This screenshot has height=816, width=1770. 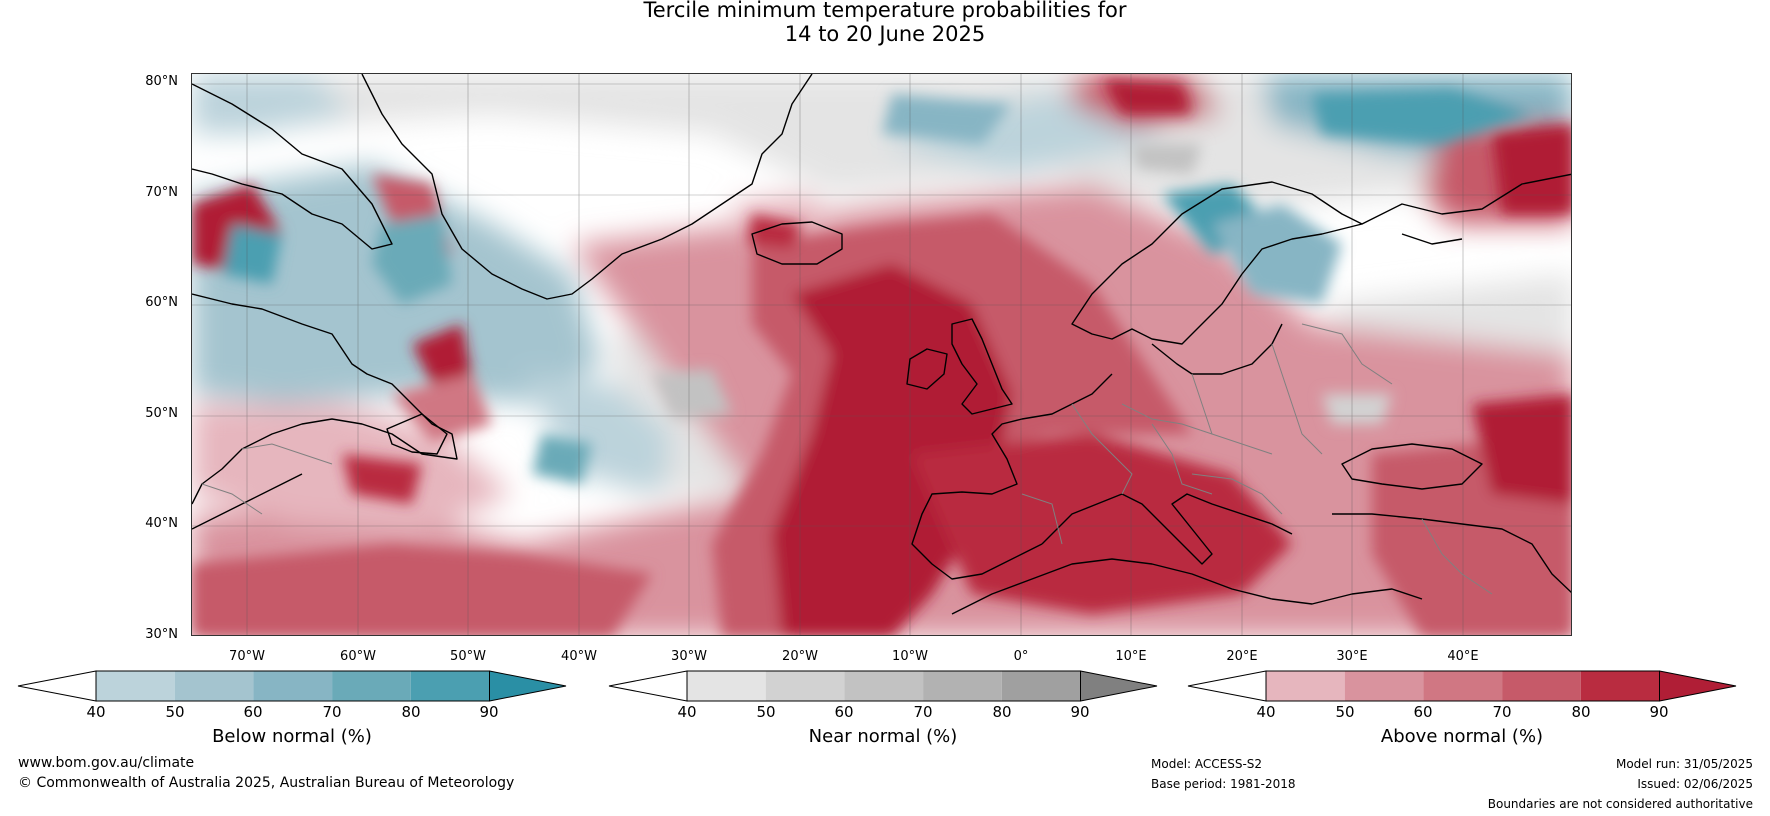 What do you see at coordinates (175, 712) in the screenshot?
I see `cbar-below-tick-50: 50` at bounding box center [175, 712].